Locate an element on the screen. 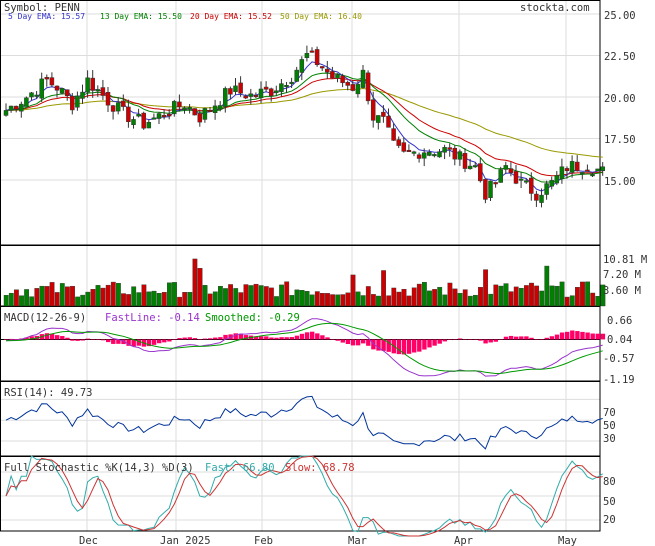 The height and width of the screenshot is (546, 655). x-label-feb: Feb is located at coordinates (263, 540).